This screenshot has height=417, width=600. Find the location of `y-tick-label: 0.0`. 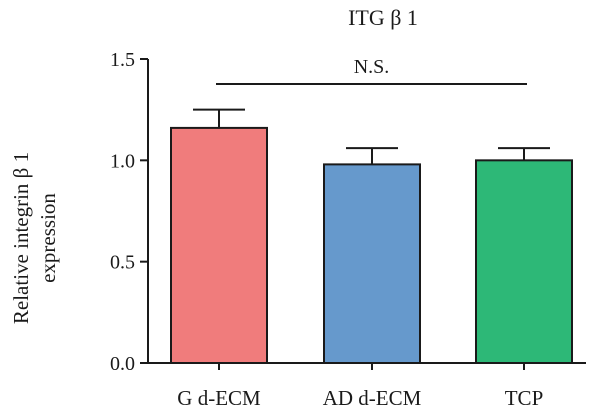

y-tick-label: 0.0 is located at coordinates (122, 364).